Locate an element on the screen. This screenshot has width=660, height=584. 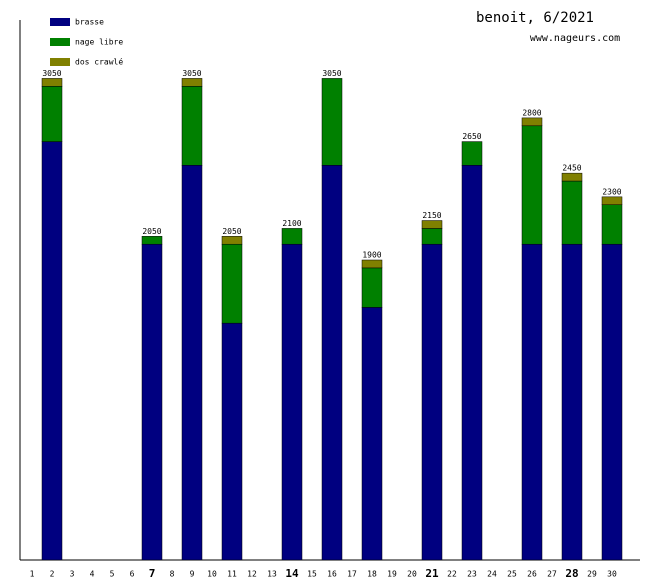
x-tick-label: 8 is located at coordinates (172, 574).